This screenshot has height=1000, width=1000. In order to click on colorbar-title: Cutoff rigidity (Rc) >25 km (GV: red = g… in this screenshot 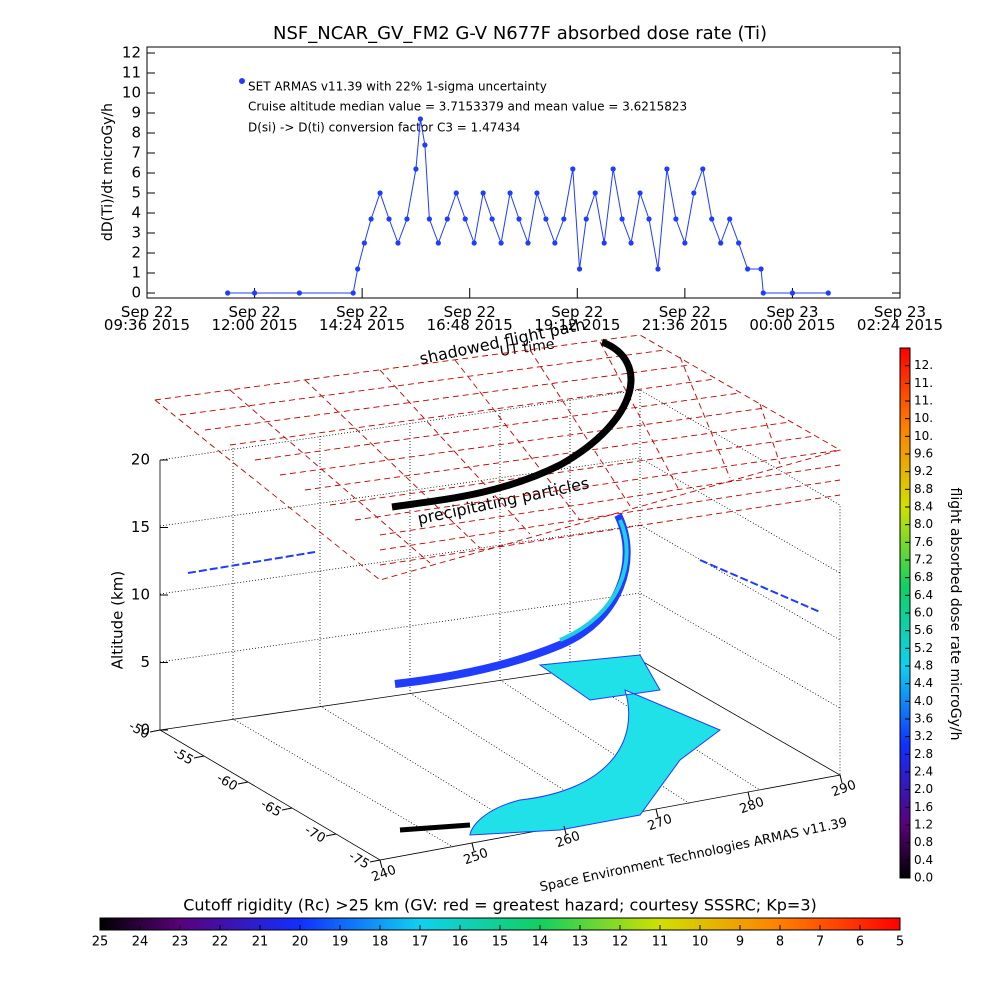, I will do `click(500, 905)`.